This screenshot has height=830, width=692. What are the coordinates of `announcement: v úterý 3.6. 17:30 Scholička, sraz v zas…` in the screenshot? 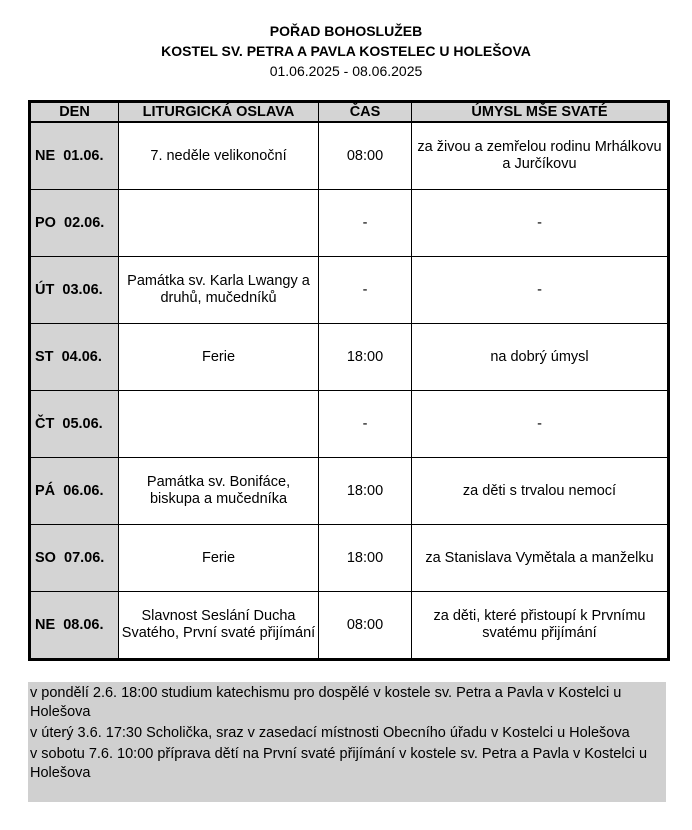 It's located at (330, 733).